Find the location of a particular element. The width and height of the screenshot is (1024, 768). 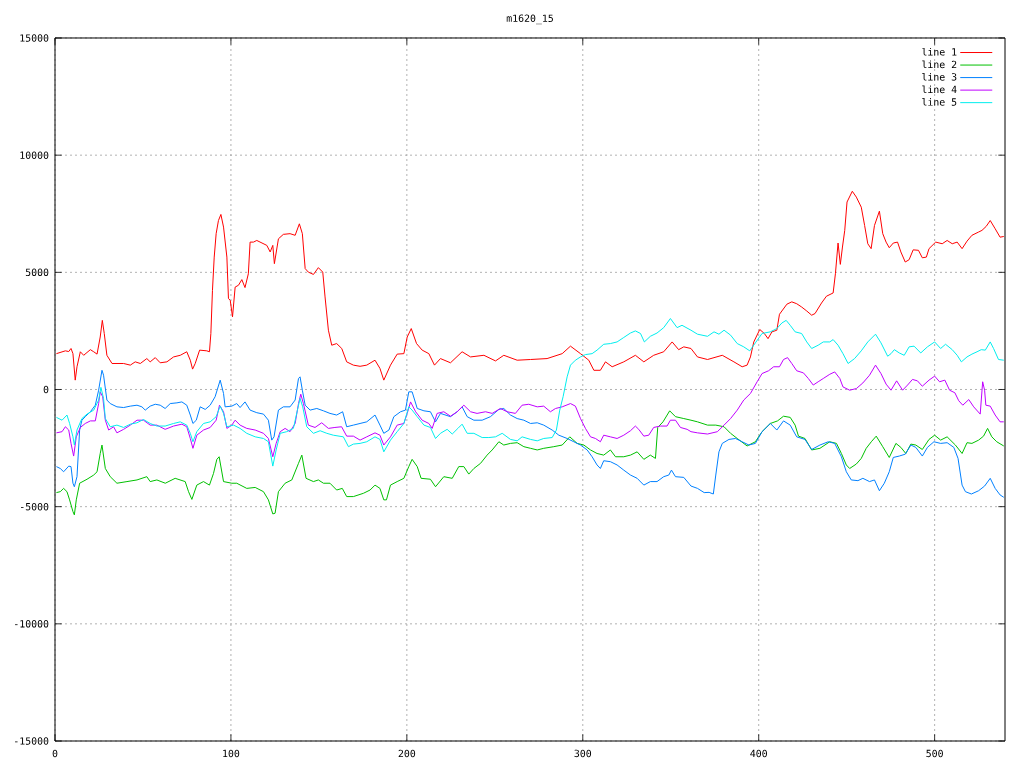

y-tick-label: -5000 is located at coordinates (34, 506).